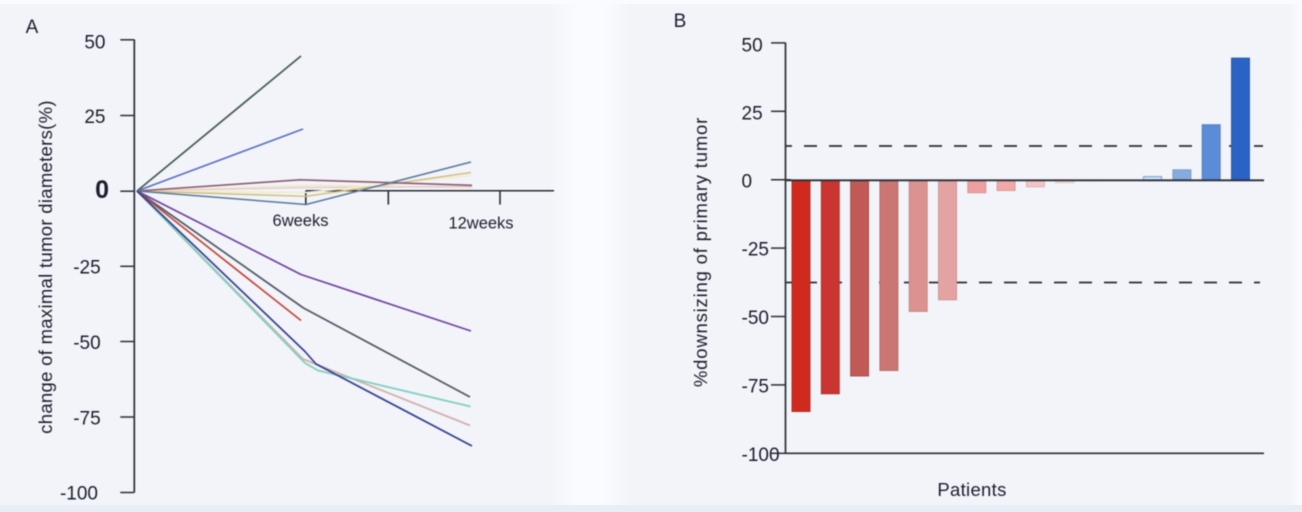  What do you see at coordinates (971, 489) in the screenshot?
I see `svg-text: Patients` at bounding box center [971, 489].